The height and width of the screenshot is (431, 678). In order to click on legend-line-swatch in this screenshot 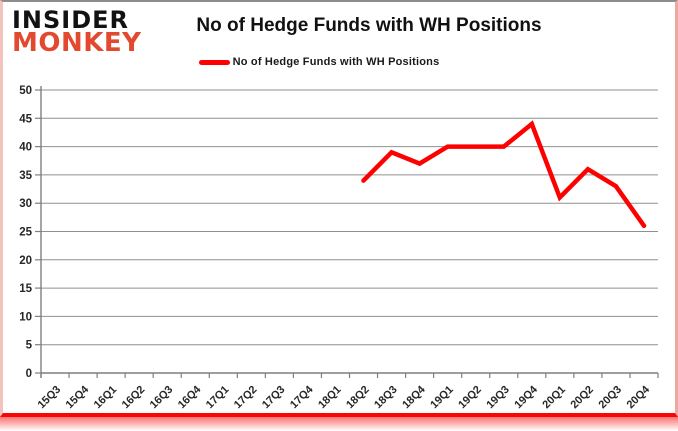, I will do `click(214, 62)`.